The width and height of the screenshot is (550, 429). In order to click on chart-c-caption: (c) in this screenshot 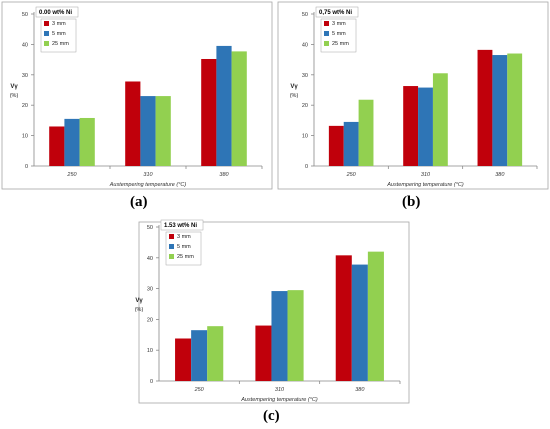, I will do `click(271, 416)`.